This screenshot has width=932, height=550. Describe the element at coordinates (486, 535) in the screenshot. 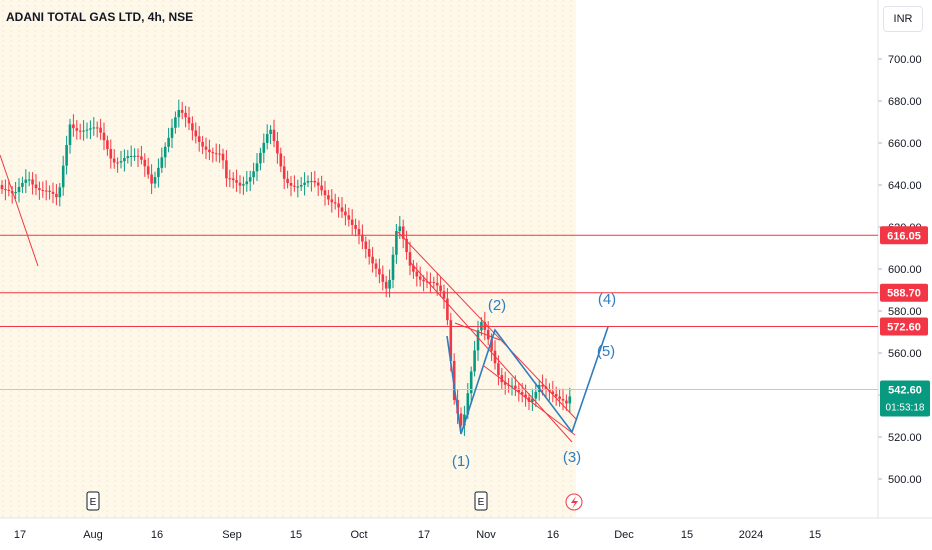

I see `time-tick-label: Nov` at that location.